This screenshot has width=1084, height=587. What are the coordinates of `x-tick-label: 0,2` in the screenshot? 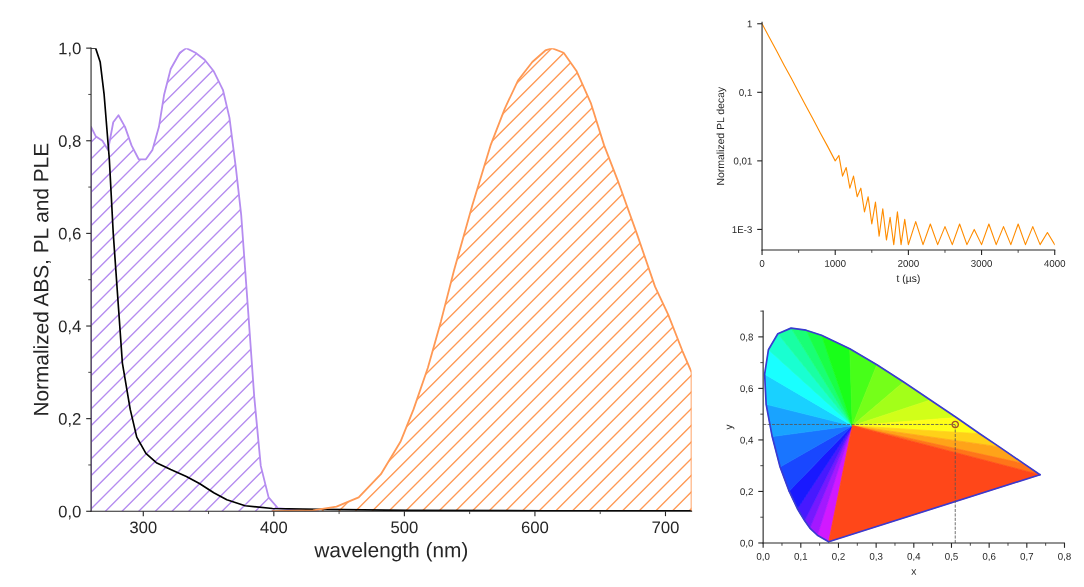 It's located at (838, 556).